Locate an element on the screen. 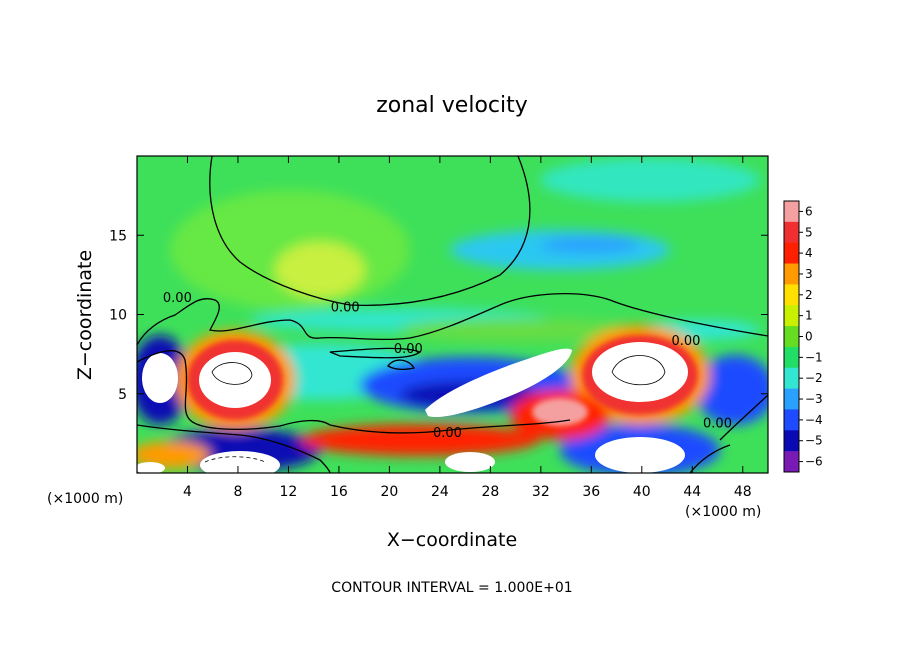 This screenshot has width=904, height=654. colorbar: 6 5 4 3 2 1 0 −1 −2 −3 −4 −5 −6 is located at coordinates (803, 336).